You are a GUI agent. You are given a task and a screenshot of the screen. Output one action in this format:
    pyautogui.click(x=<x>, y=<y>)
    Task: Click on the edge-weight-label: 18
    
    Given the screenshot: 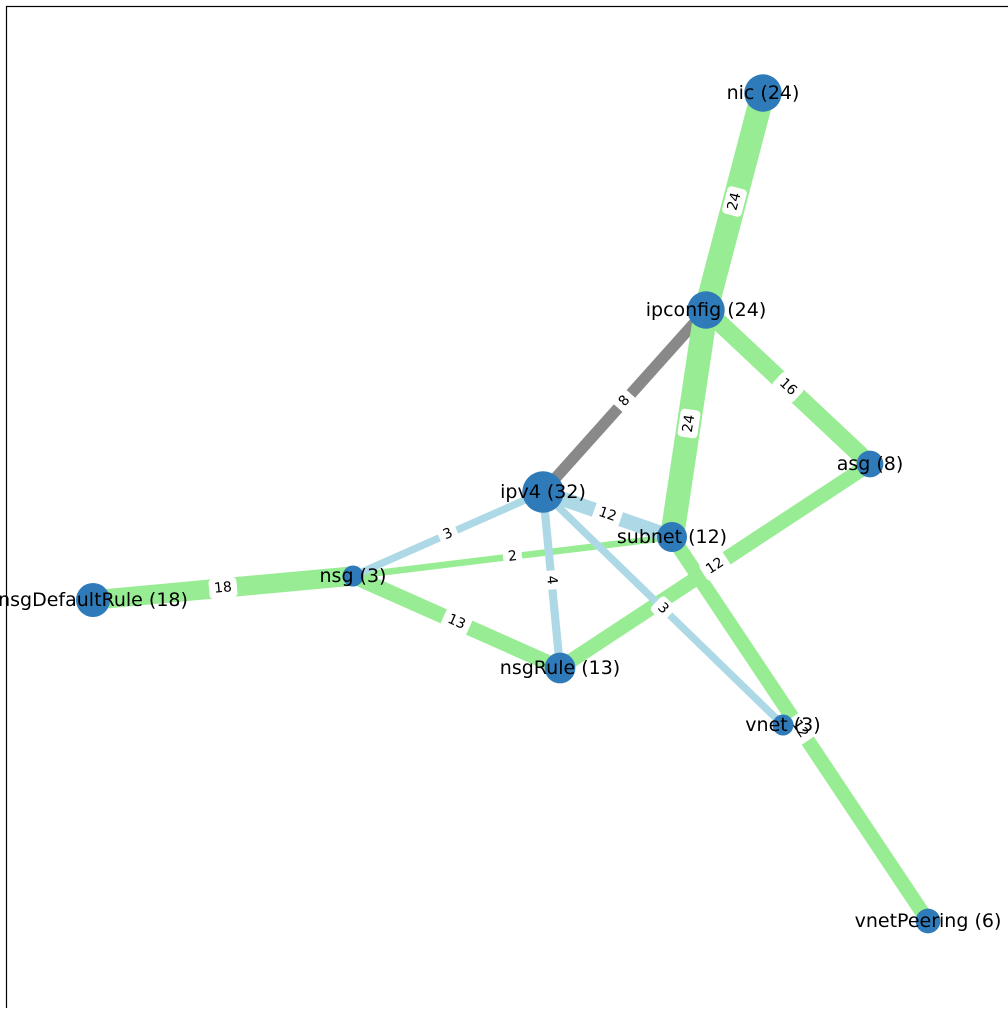 What is the action you would take?
    pyautogui.click(x=222, y=588)
    